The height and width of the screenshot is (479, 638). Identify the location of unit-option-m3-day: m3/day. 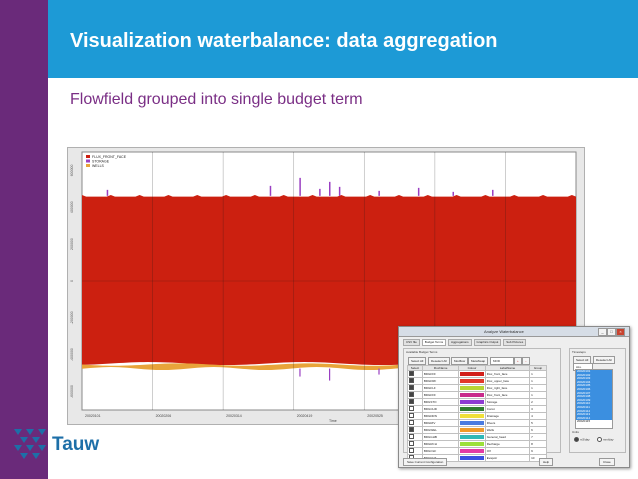
(582, 439).